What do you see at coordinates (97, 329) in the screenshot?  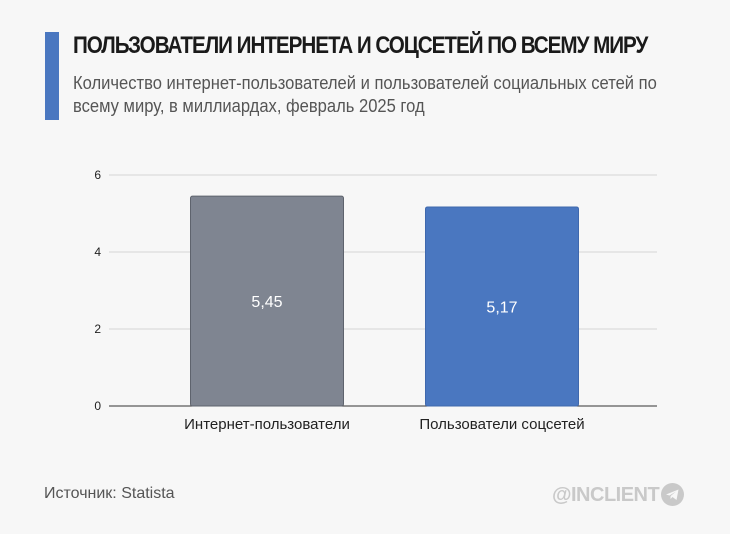 I see `y-tick-label: 2` at bounding box center [97, 329].